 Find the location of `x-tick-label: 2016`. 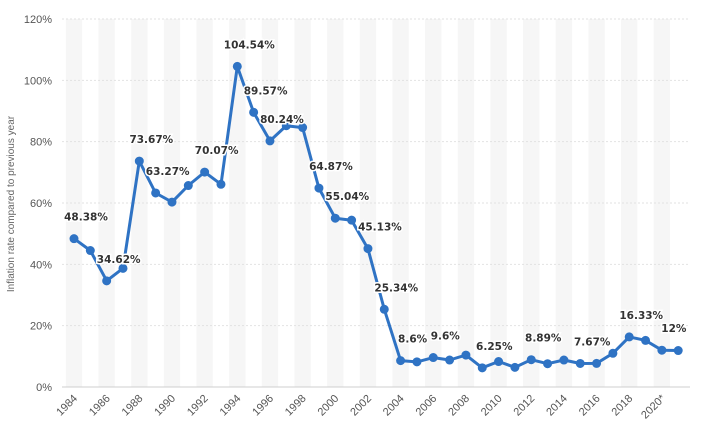

x-tick-label: 2016 is located at coordinates (590, 406).